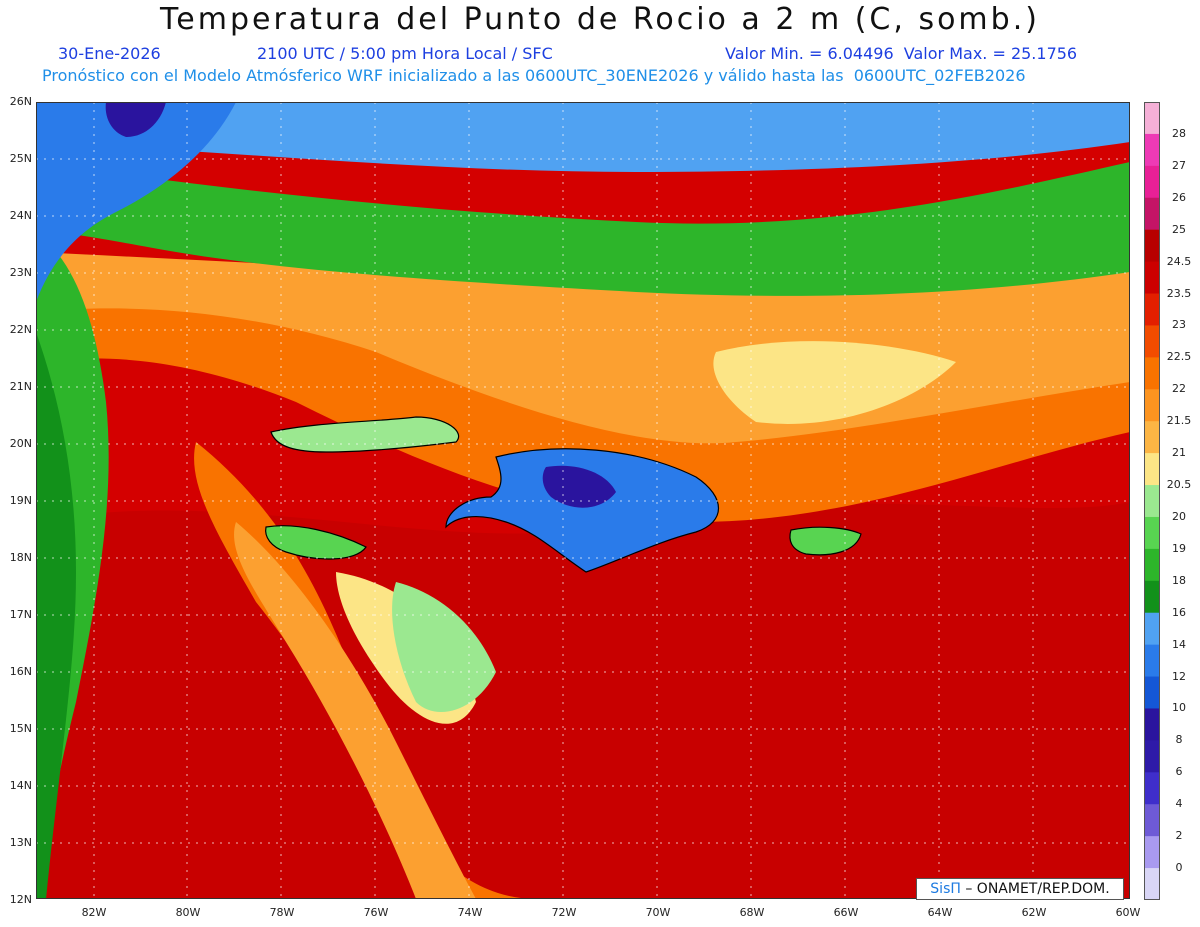 The width and height of the screenshot is (1200, 927). I want to click on colorbar-label: 12, so click(1179, 676).